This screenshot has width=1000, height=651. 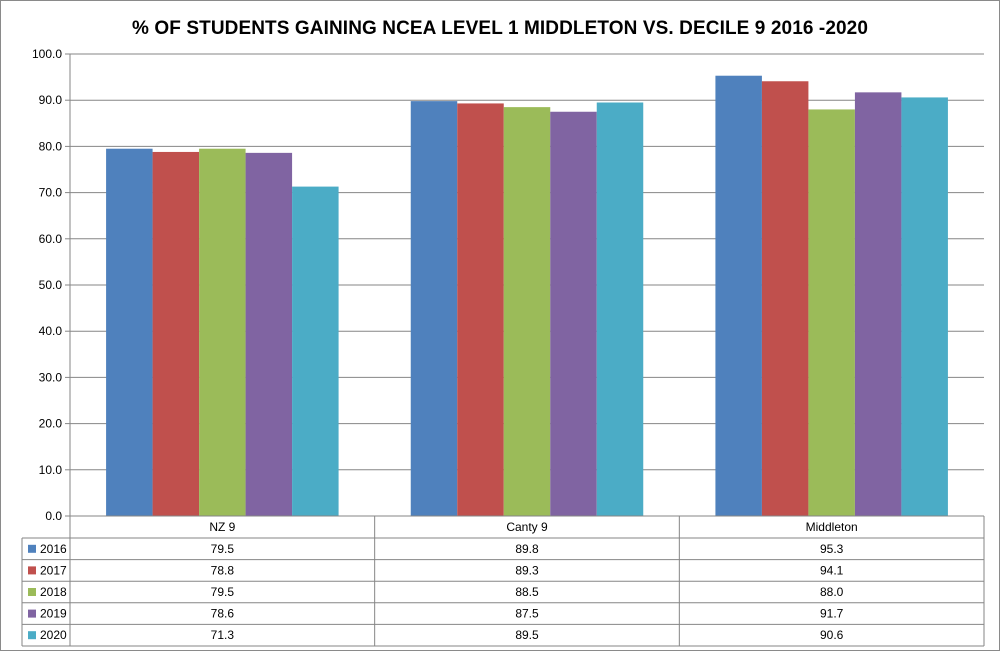 I want to click on category-label: Canty 9, so click(x=527, y=527).